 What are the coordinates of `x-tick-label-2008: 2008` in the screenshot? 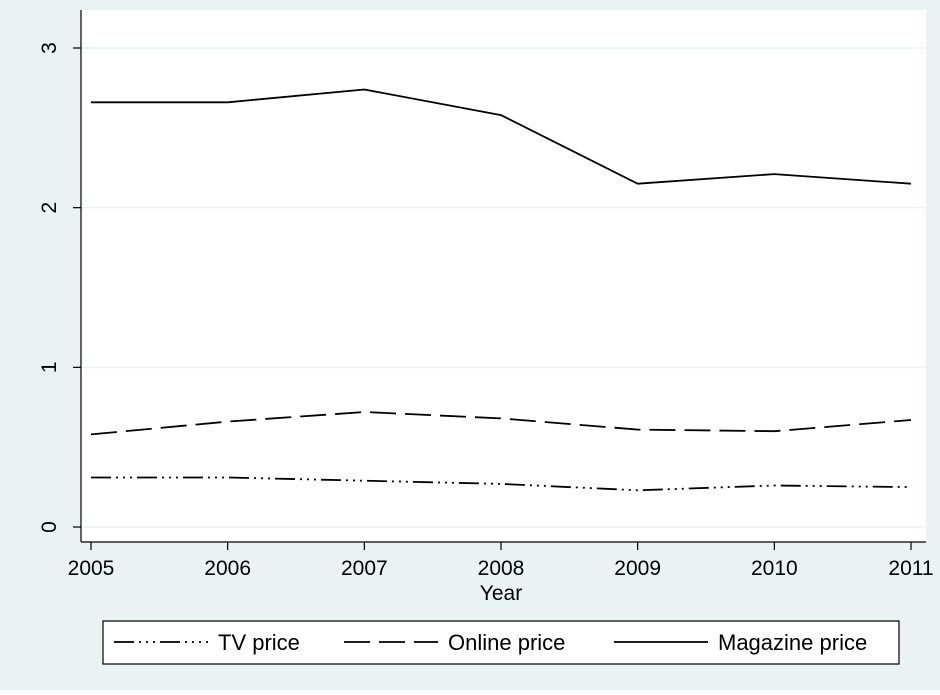 It's located at (501, 568).